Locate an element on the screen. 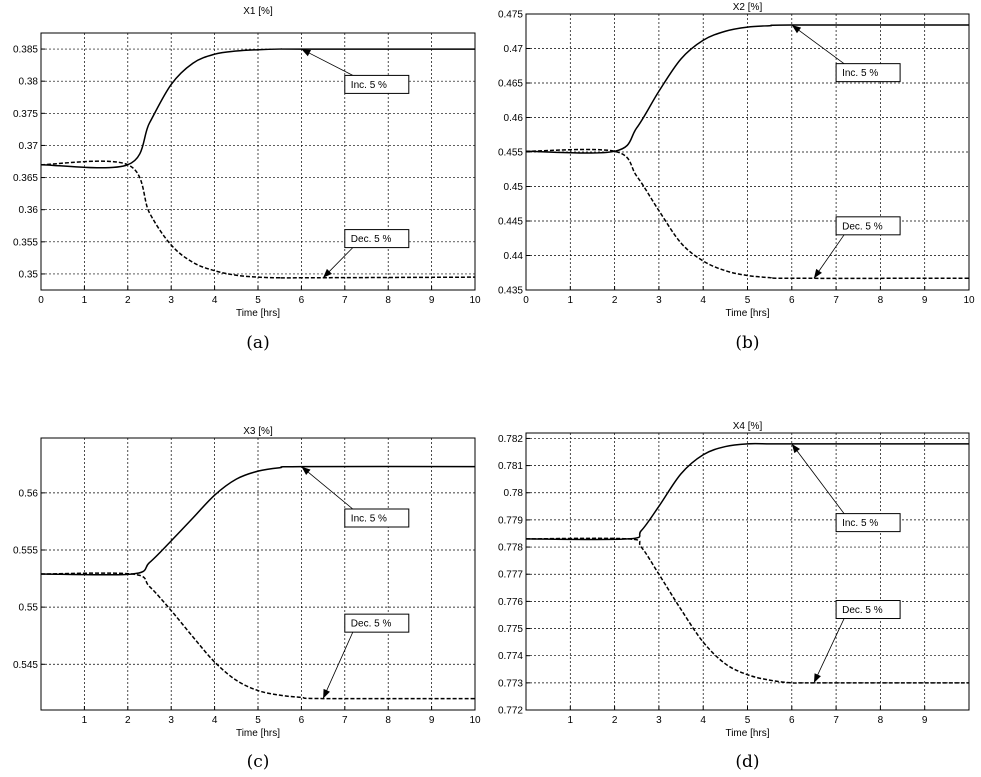 This screenshot has width=981, height=777. y-tick-label: 0.776 is located at coordinates (510, 602).